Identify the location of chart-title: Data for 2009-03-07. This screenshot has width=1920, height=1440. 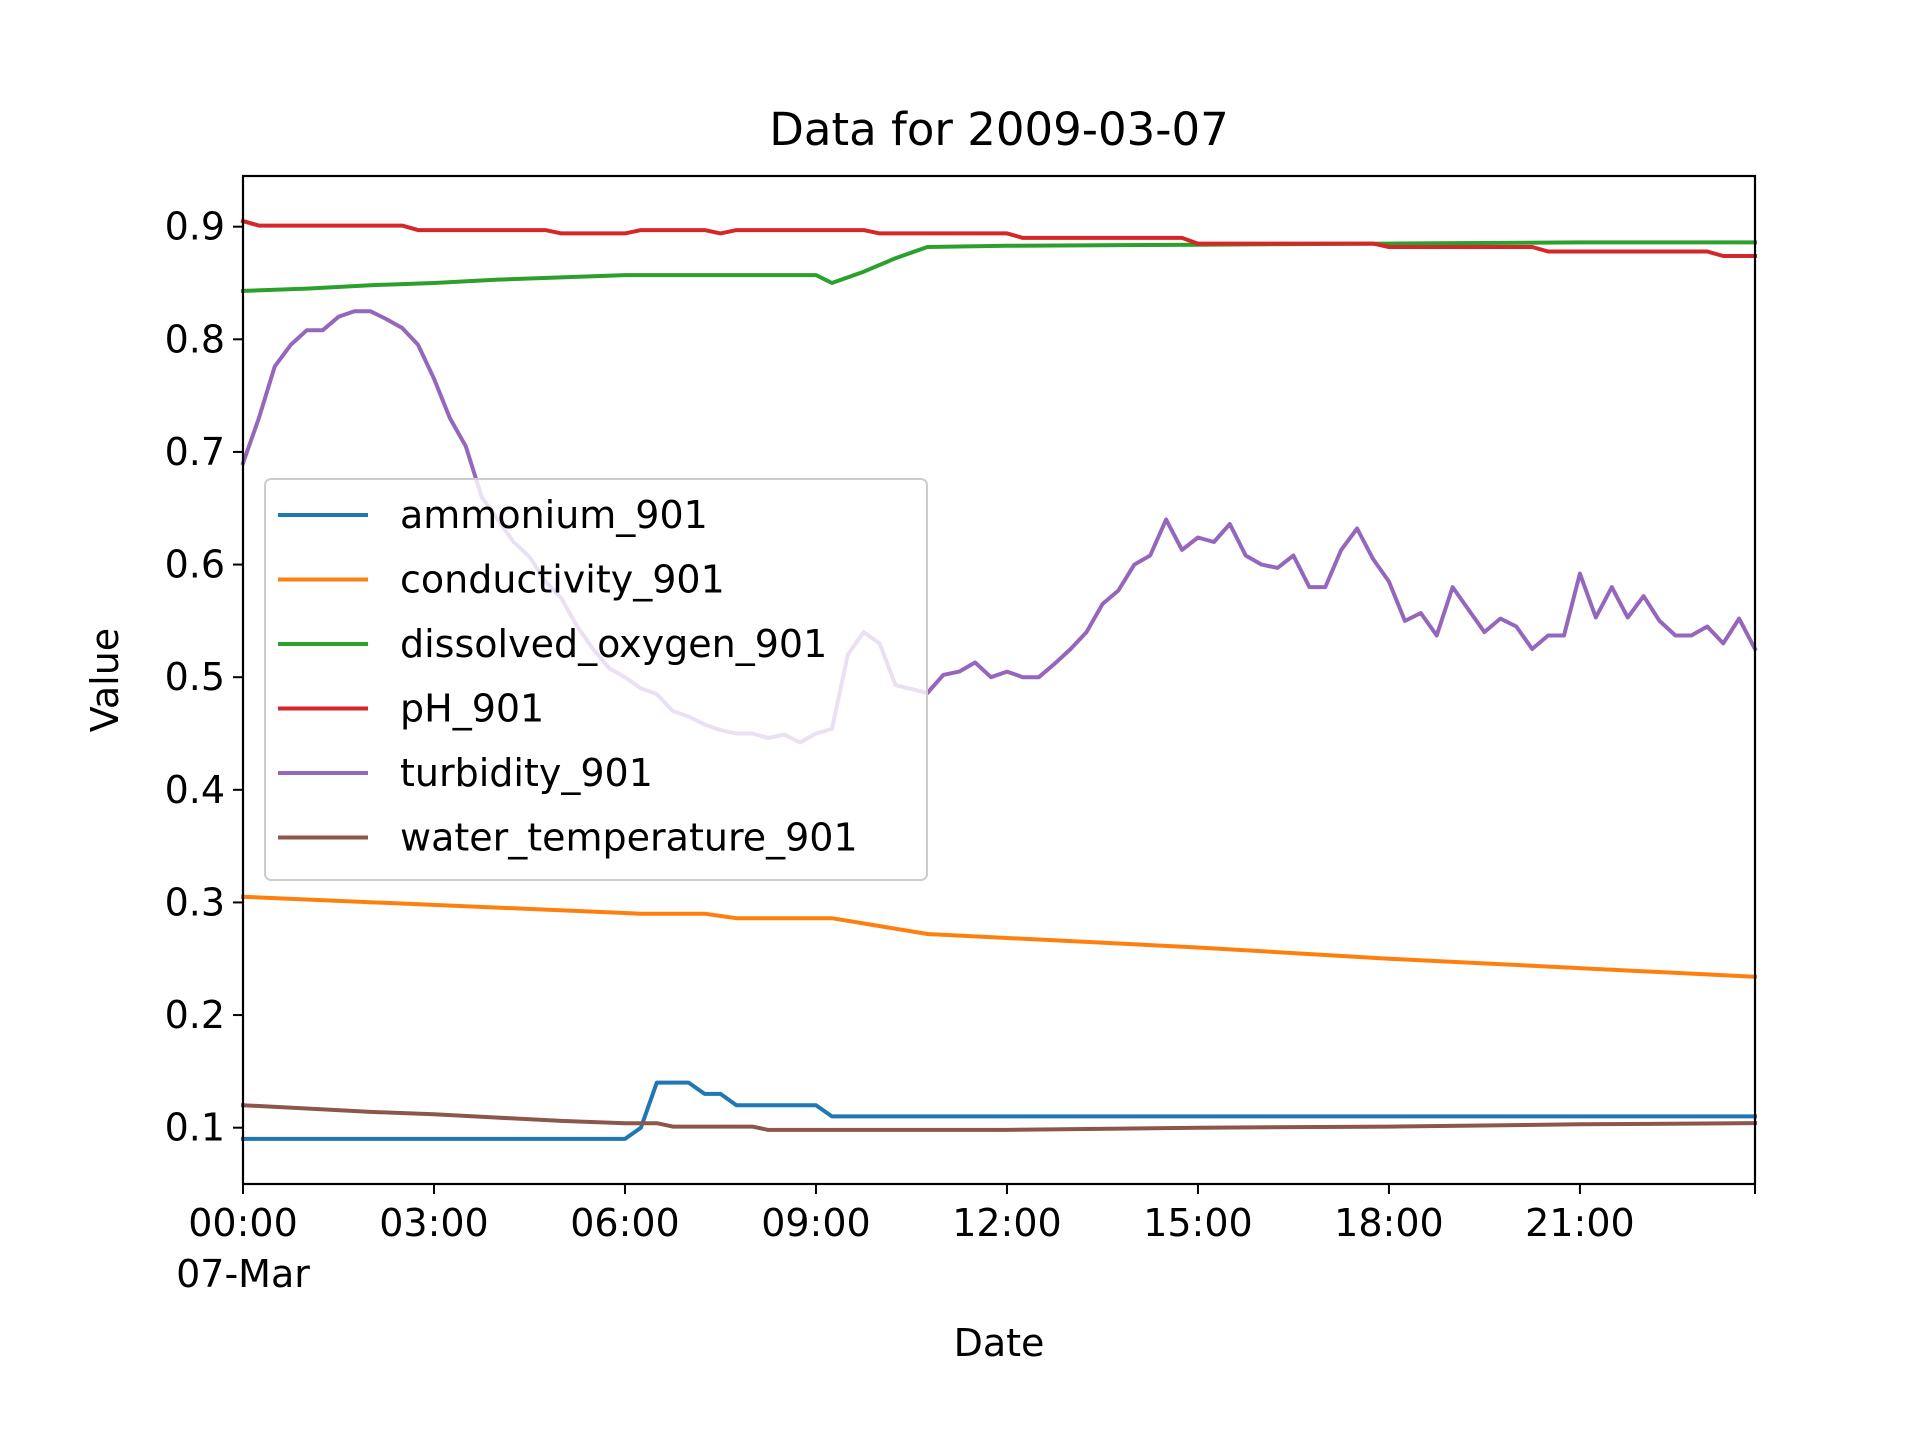
(998, 129).